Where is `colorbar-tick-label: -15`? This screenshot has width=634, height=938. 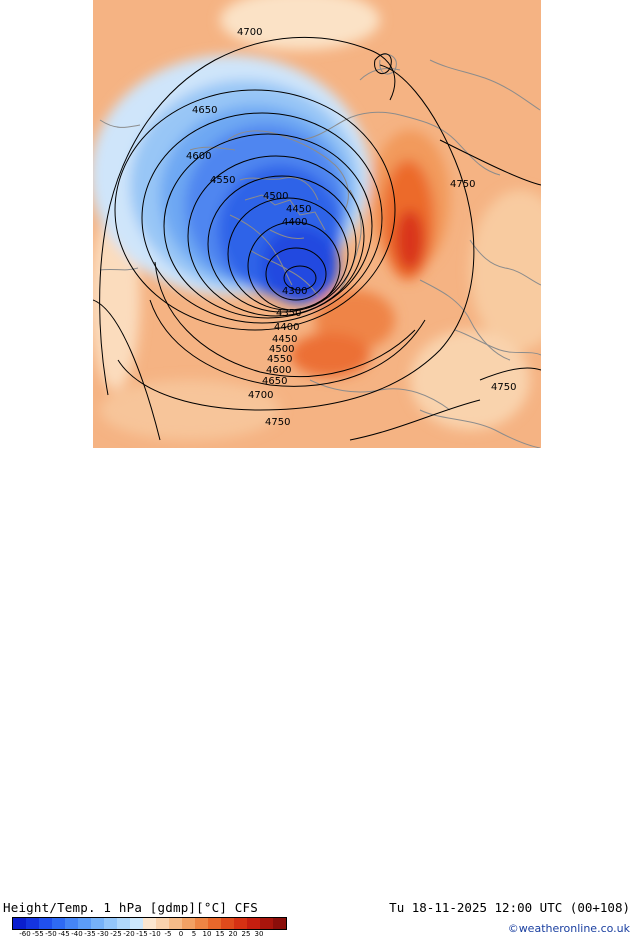
colorbar-tick-label: -15 is located at coordinates (142, 934).